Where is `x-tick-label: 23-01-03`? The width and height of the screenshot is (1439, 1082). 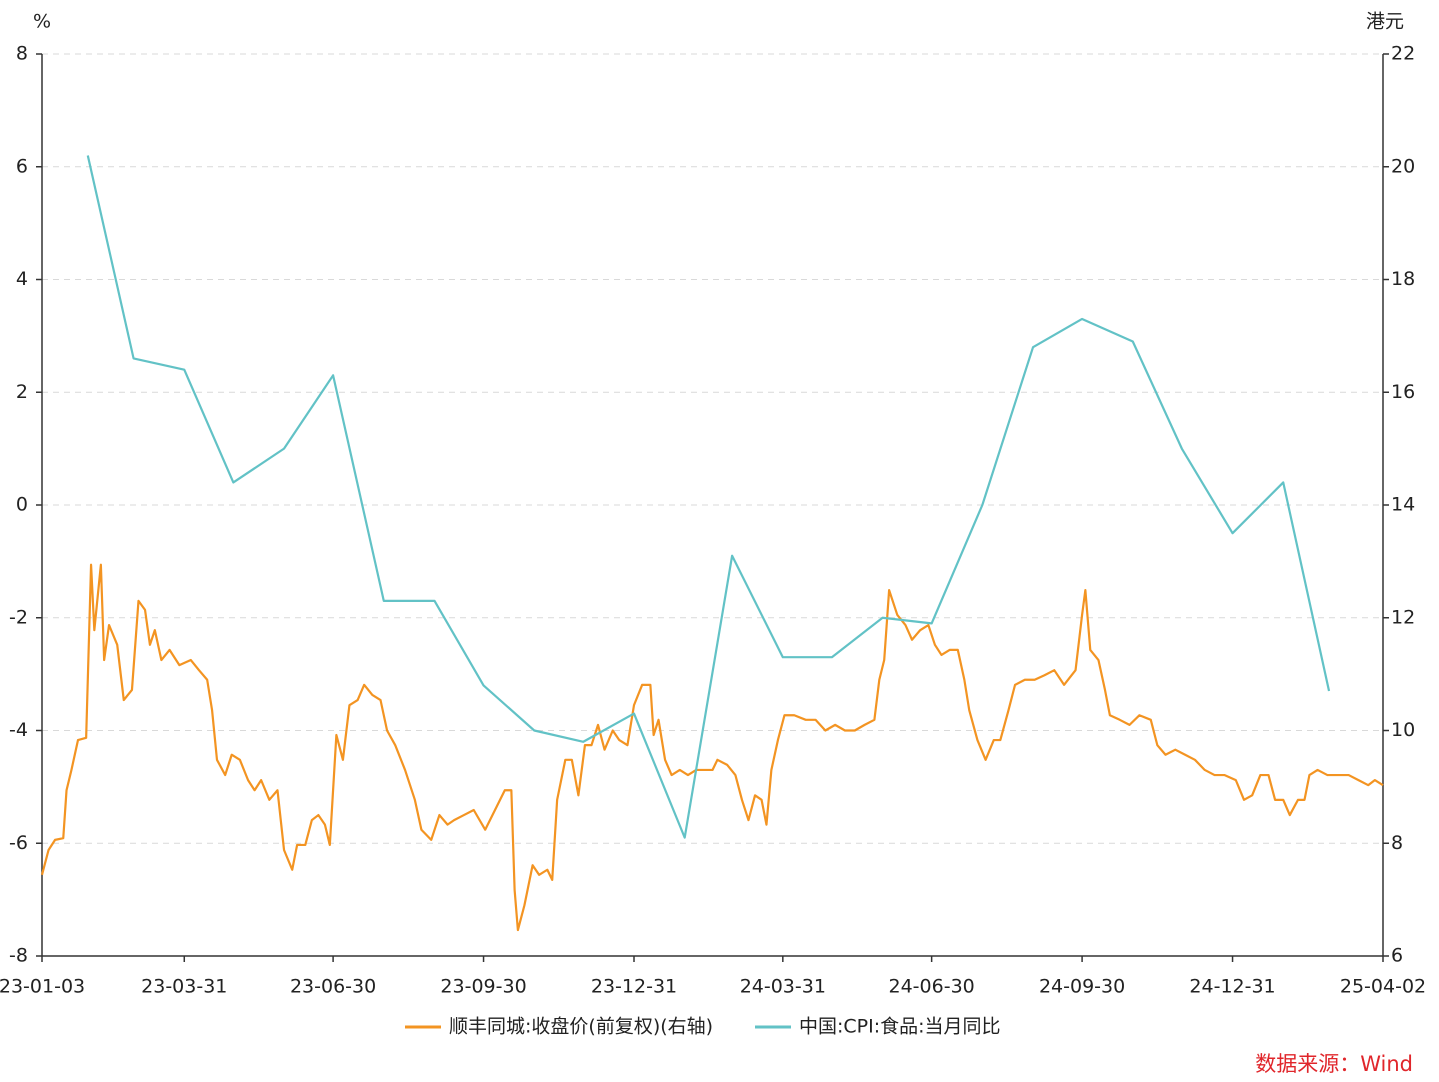
x-tick-label: 23-01-03 is located at coordinates (42, 987).